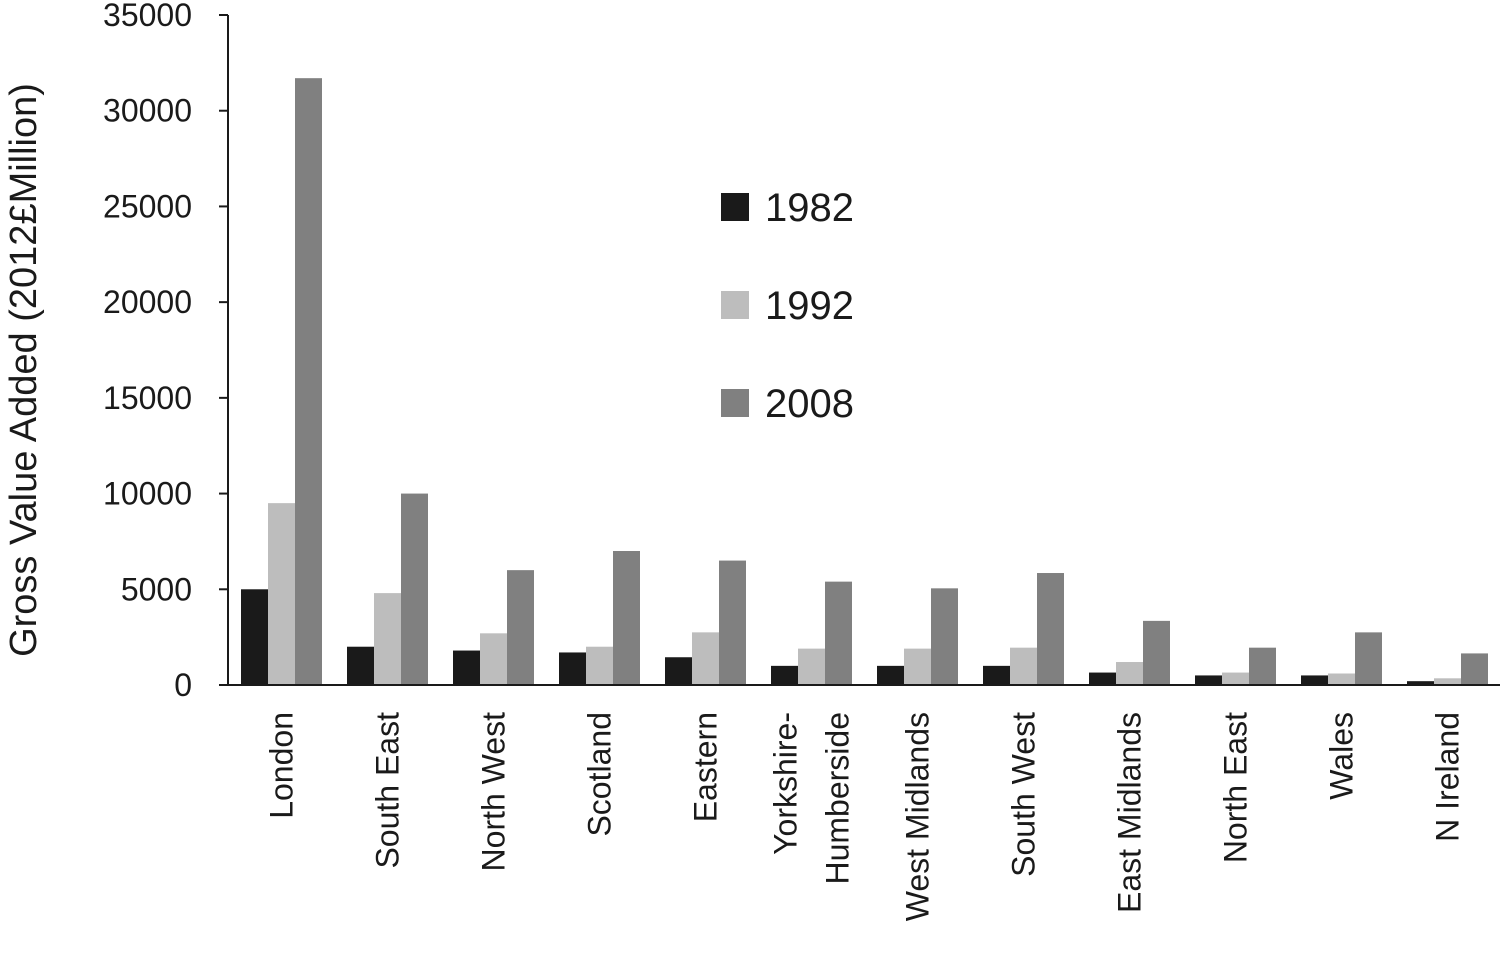 Image resolution: width=1500 pixels, height=975 pixels. What do you see at coordinates (147, 302) in the screenshot?
I see `y-tick-label: 20000` at bounding box center [147, 302].